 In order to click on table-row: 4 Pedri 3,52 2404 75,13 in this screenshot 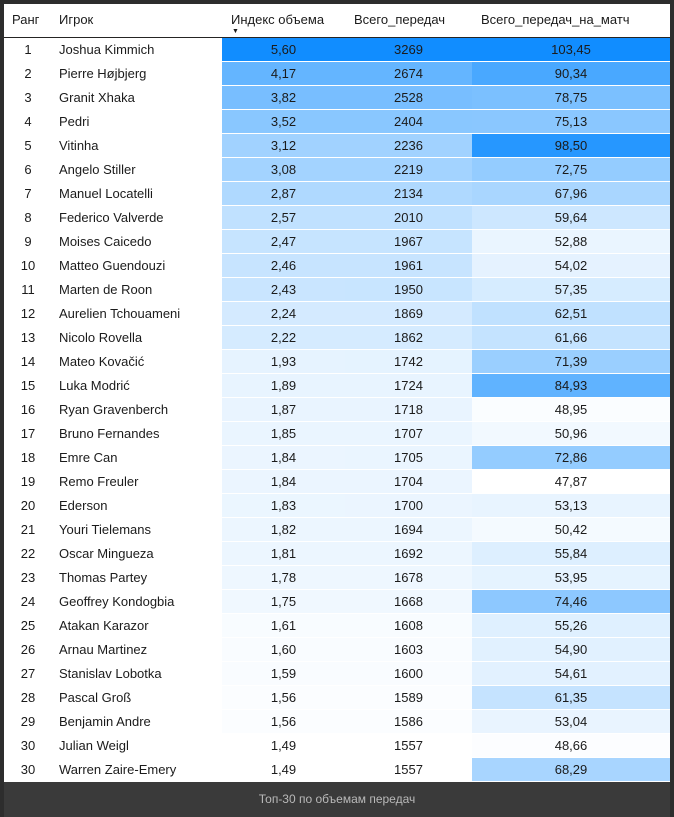, I will do `click(337, 122)`.